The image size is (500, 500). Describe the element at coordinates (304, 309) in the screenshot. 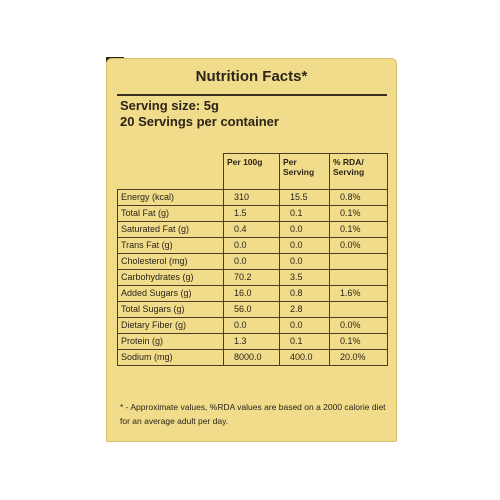

I see `value-per-serving: 2.8` at that location.